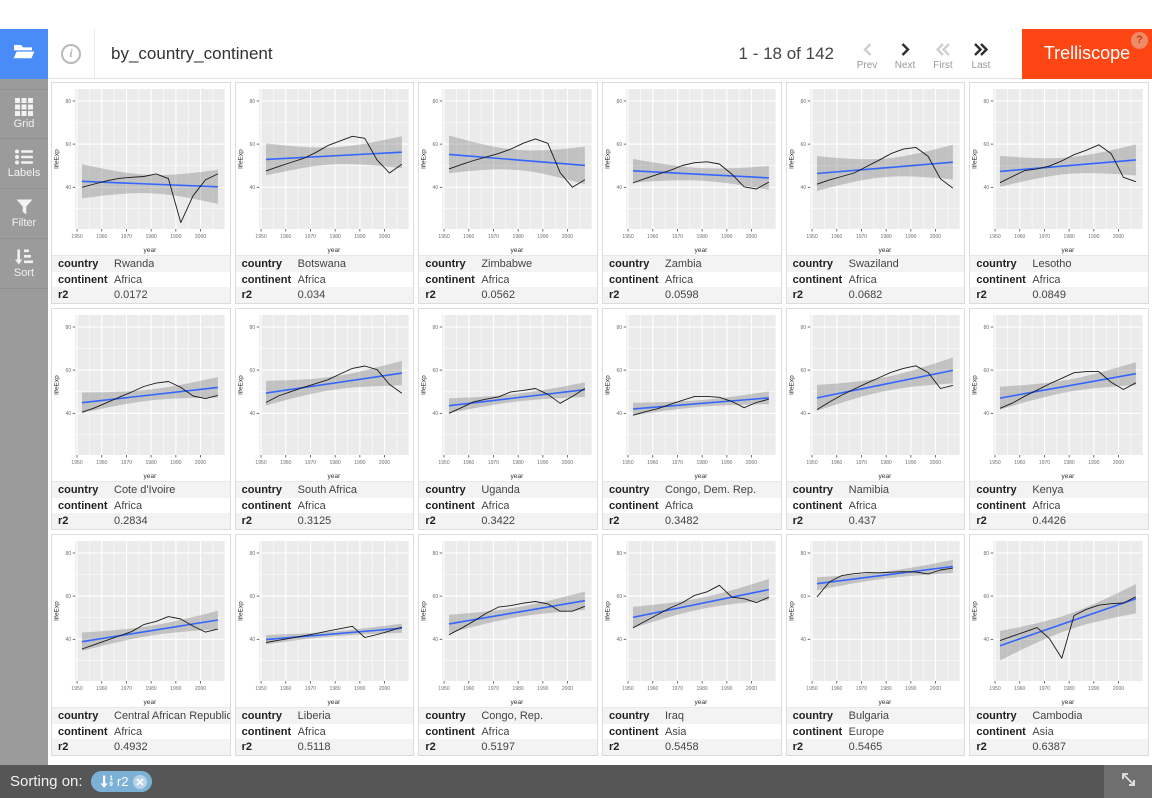  Describe the element at coordinates (905, 53) in the screenshot. I see `next-page-button: Next` at that location.